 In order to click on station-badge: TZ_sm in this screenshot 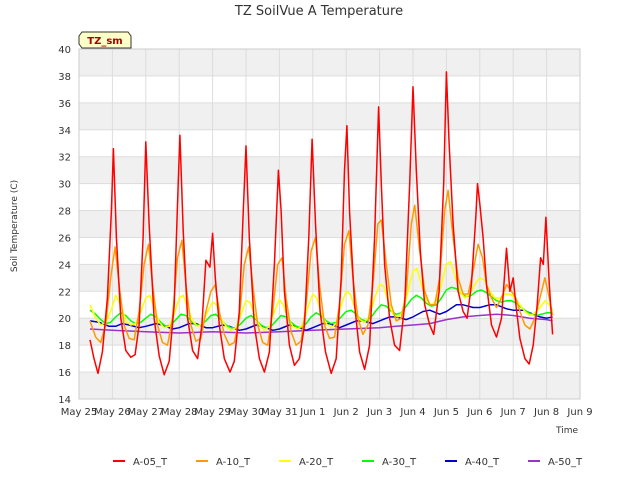, I will do `click(105, 40)`.